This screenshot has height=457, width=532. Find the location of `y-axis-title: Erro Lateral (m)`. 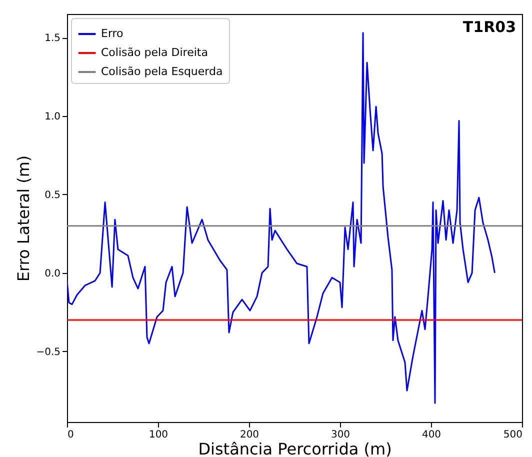

y-axis-title: Erro Lateral (m) is located at coordinates (24, 218).